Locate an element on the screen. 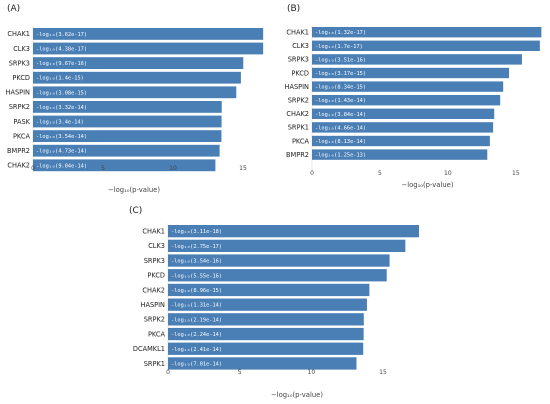 This screenshot has height=404, width=550. bar-value-label: -log₁₀(2.19e-14) is located at coordinates (196, 320).